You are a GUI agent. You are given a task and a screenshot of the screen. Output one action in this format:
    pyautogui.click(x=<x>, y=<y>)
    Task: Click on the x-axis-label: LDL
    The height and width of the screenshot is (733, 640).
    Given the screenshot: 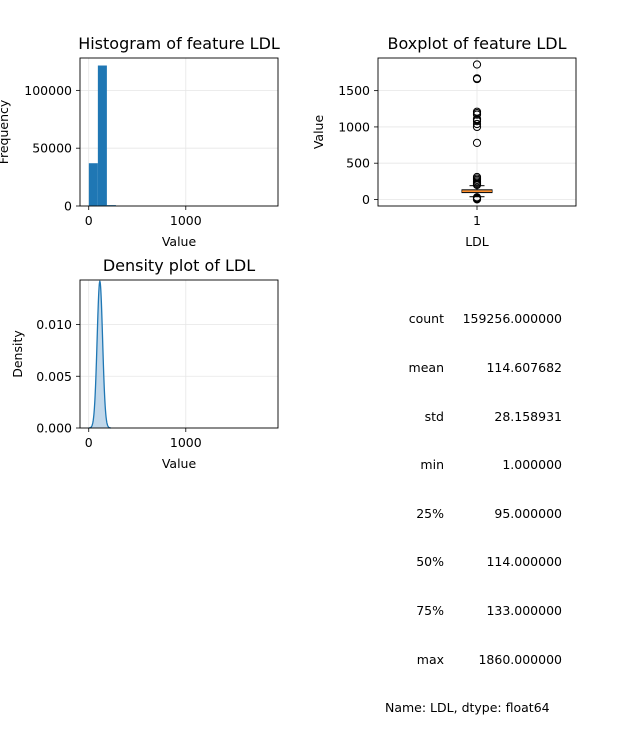 What is the action you would take?
    pyautogui.click(x=477, y=241)
    